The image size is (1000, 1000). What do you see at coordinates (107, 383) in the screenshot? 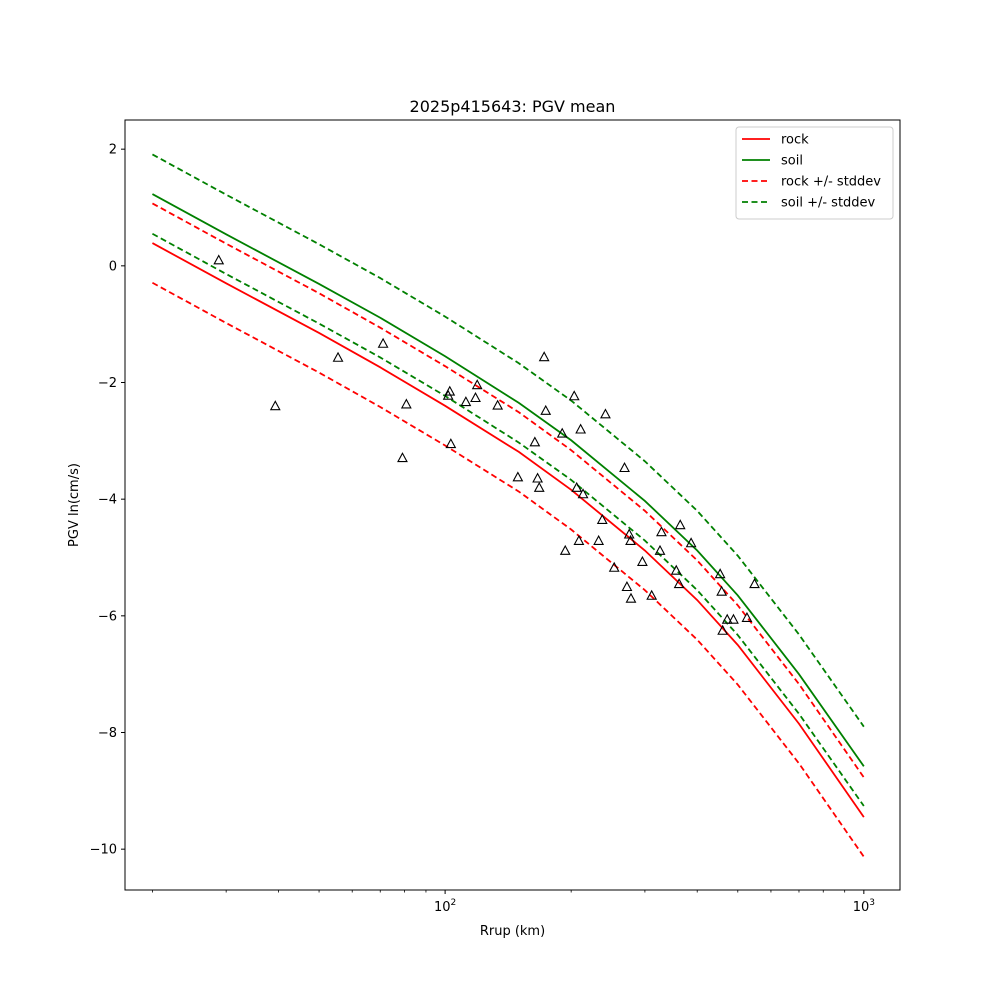
I see `y-tick-label: −2` at bounding box center [107, 383].